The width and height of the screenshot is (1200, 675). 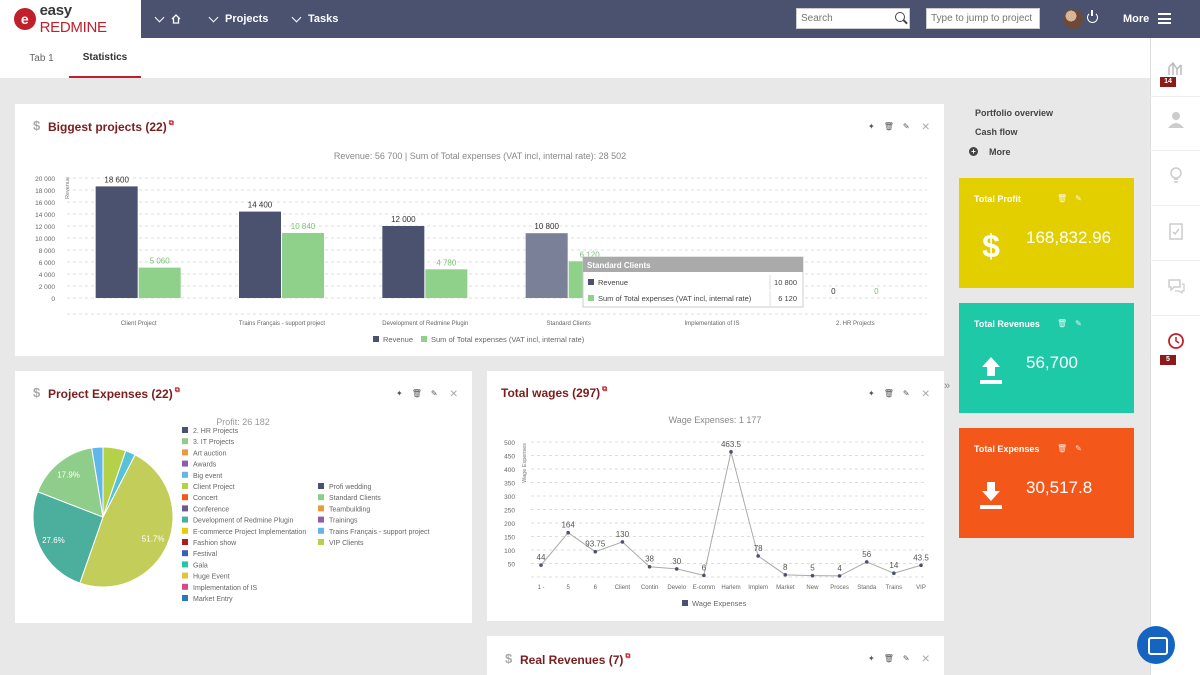 I want to click on legend-label: VIP Clients, so click(x=346, y=543).